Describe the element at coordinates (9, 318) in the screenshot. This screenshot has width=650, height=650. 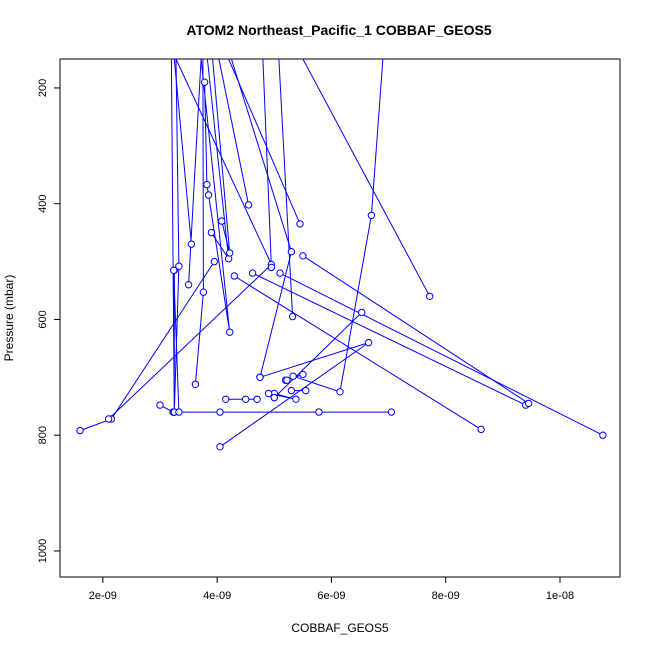
I see `y-axis-label: Pressure (mbar)` at that location.